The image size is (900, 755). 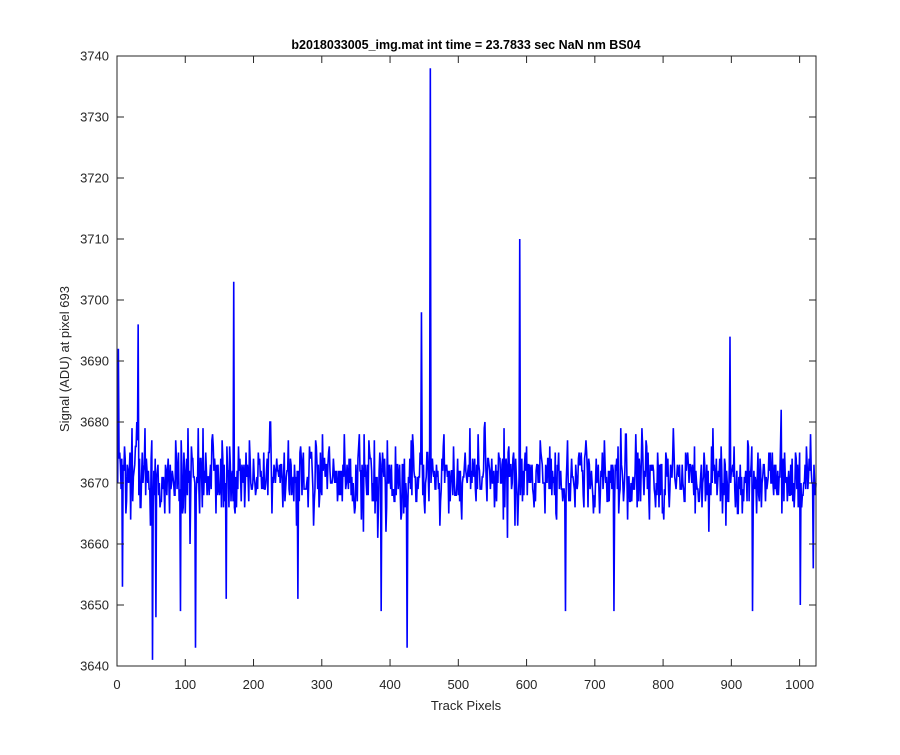 I want to click on x-tick-label: 900, so click(x=732, y=684).